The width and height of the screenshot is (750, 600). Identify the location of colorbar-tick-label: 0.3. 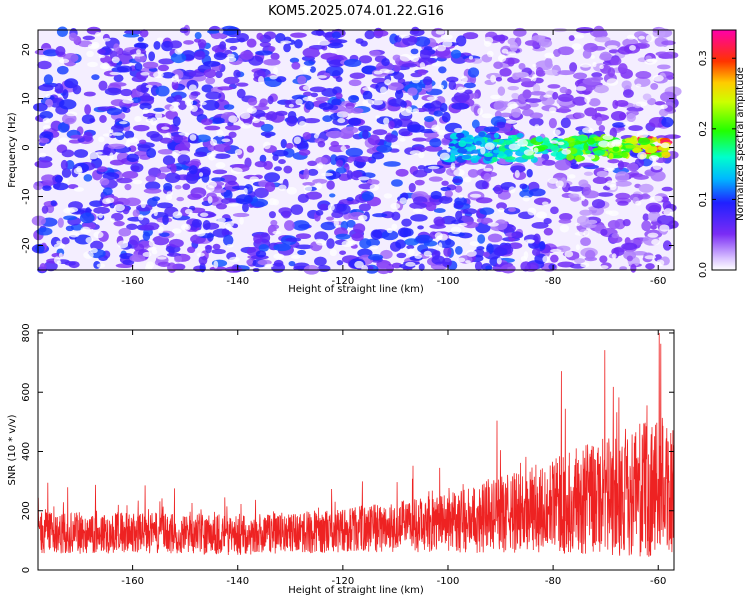
(703, 58).